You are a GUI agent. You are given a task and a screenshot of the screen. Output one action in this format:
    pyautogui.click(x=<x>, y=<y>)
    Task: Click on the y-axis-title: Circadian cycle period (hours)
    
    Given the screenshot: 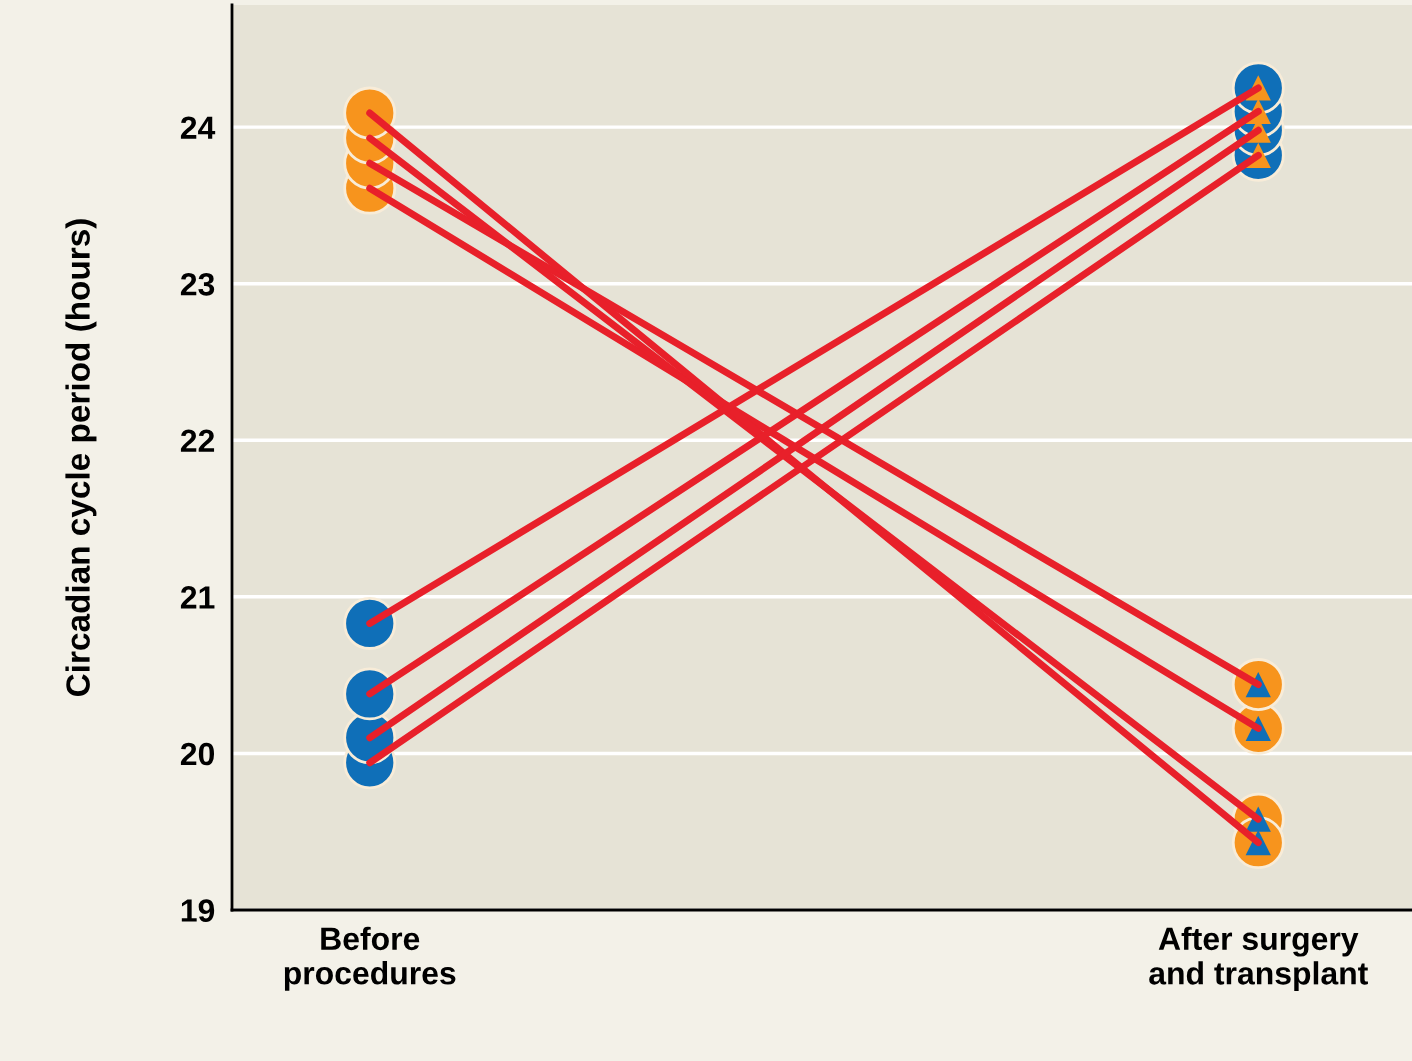 What is the action you would take?
    pyautogui.click(x=81, y=457)
    